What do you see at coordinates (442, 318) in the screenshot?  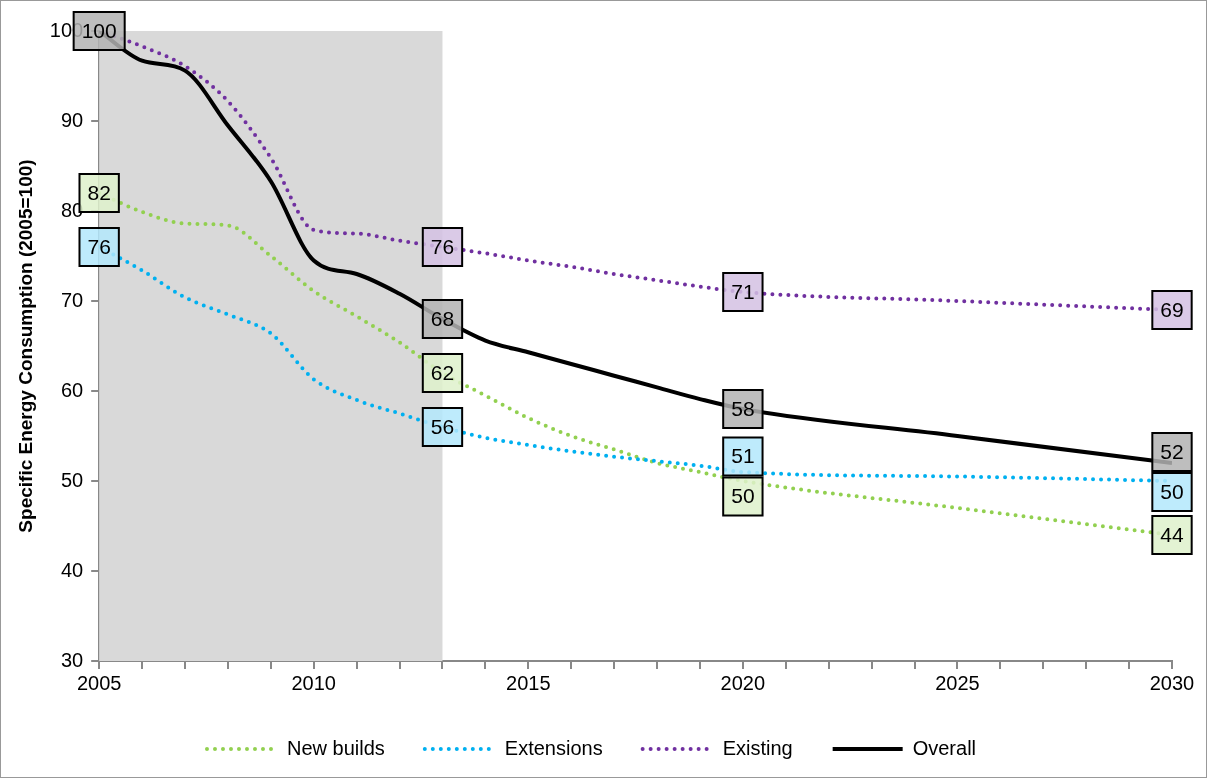 I see `data-label: 68` at bounding box center [442, 318].